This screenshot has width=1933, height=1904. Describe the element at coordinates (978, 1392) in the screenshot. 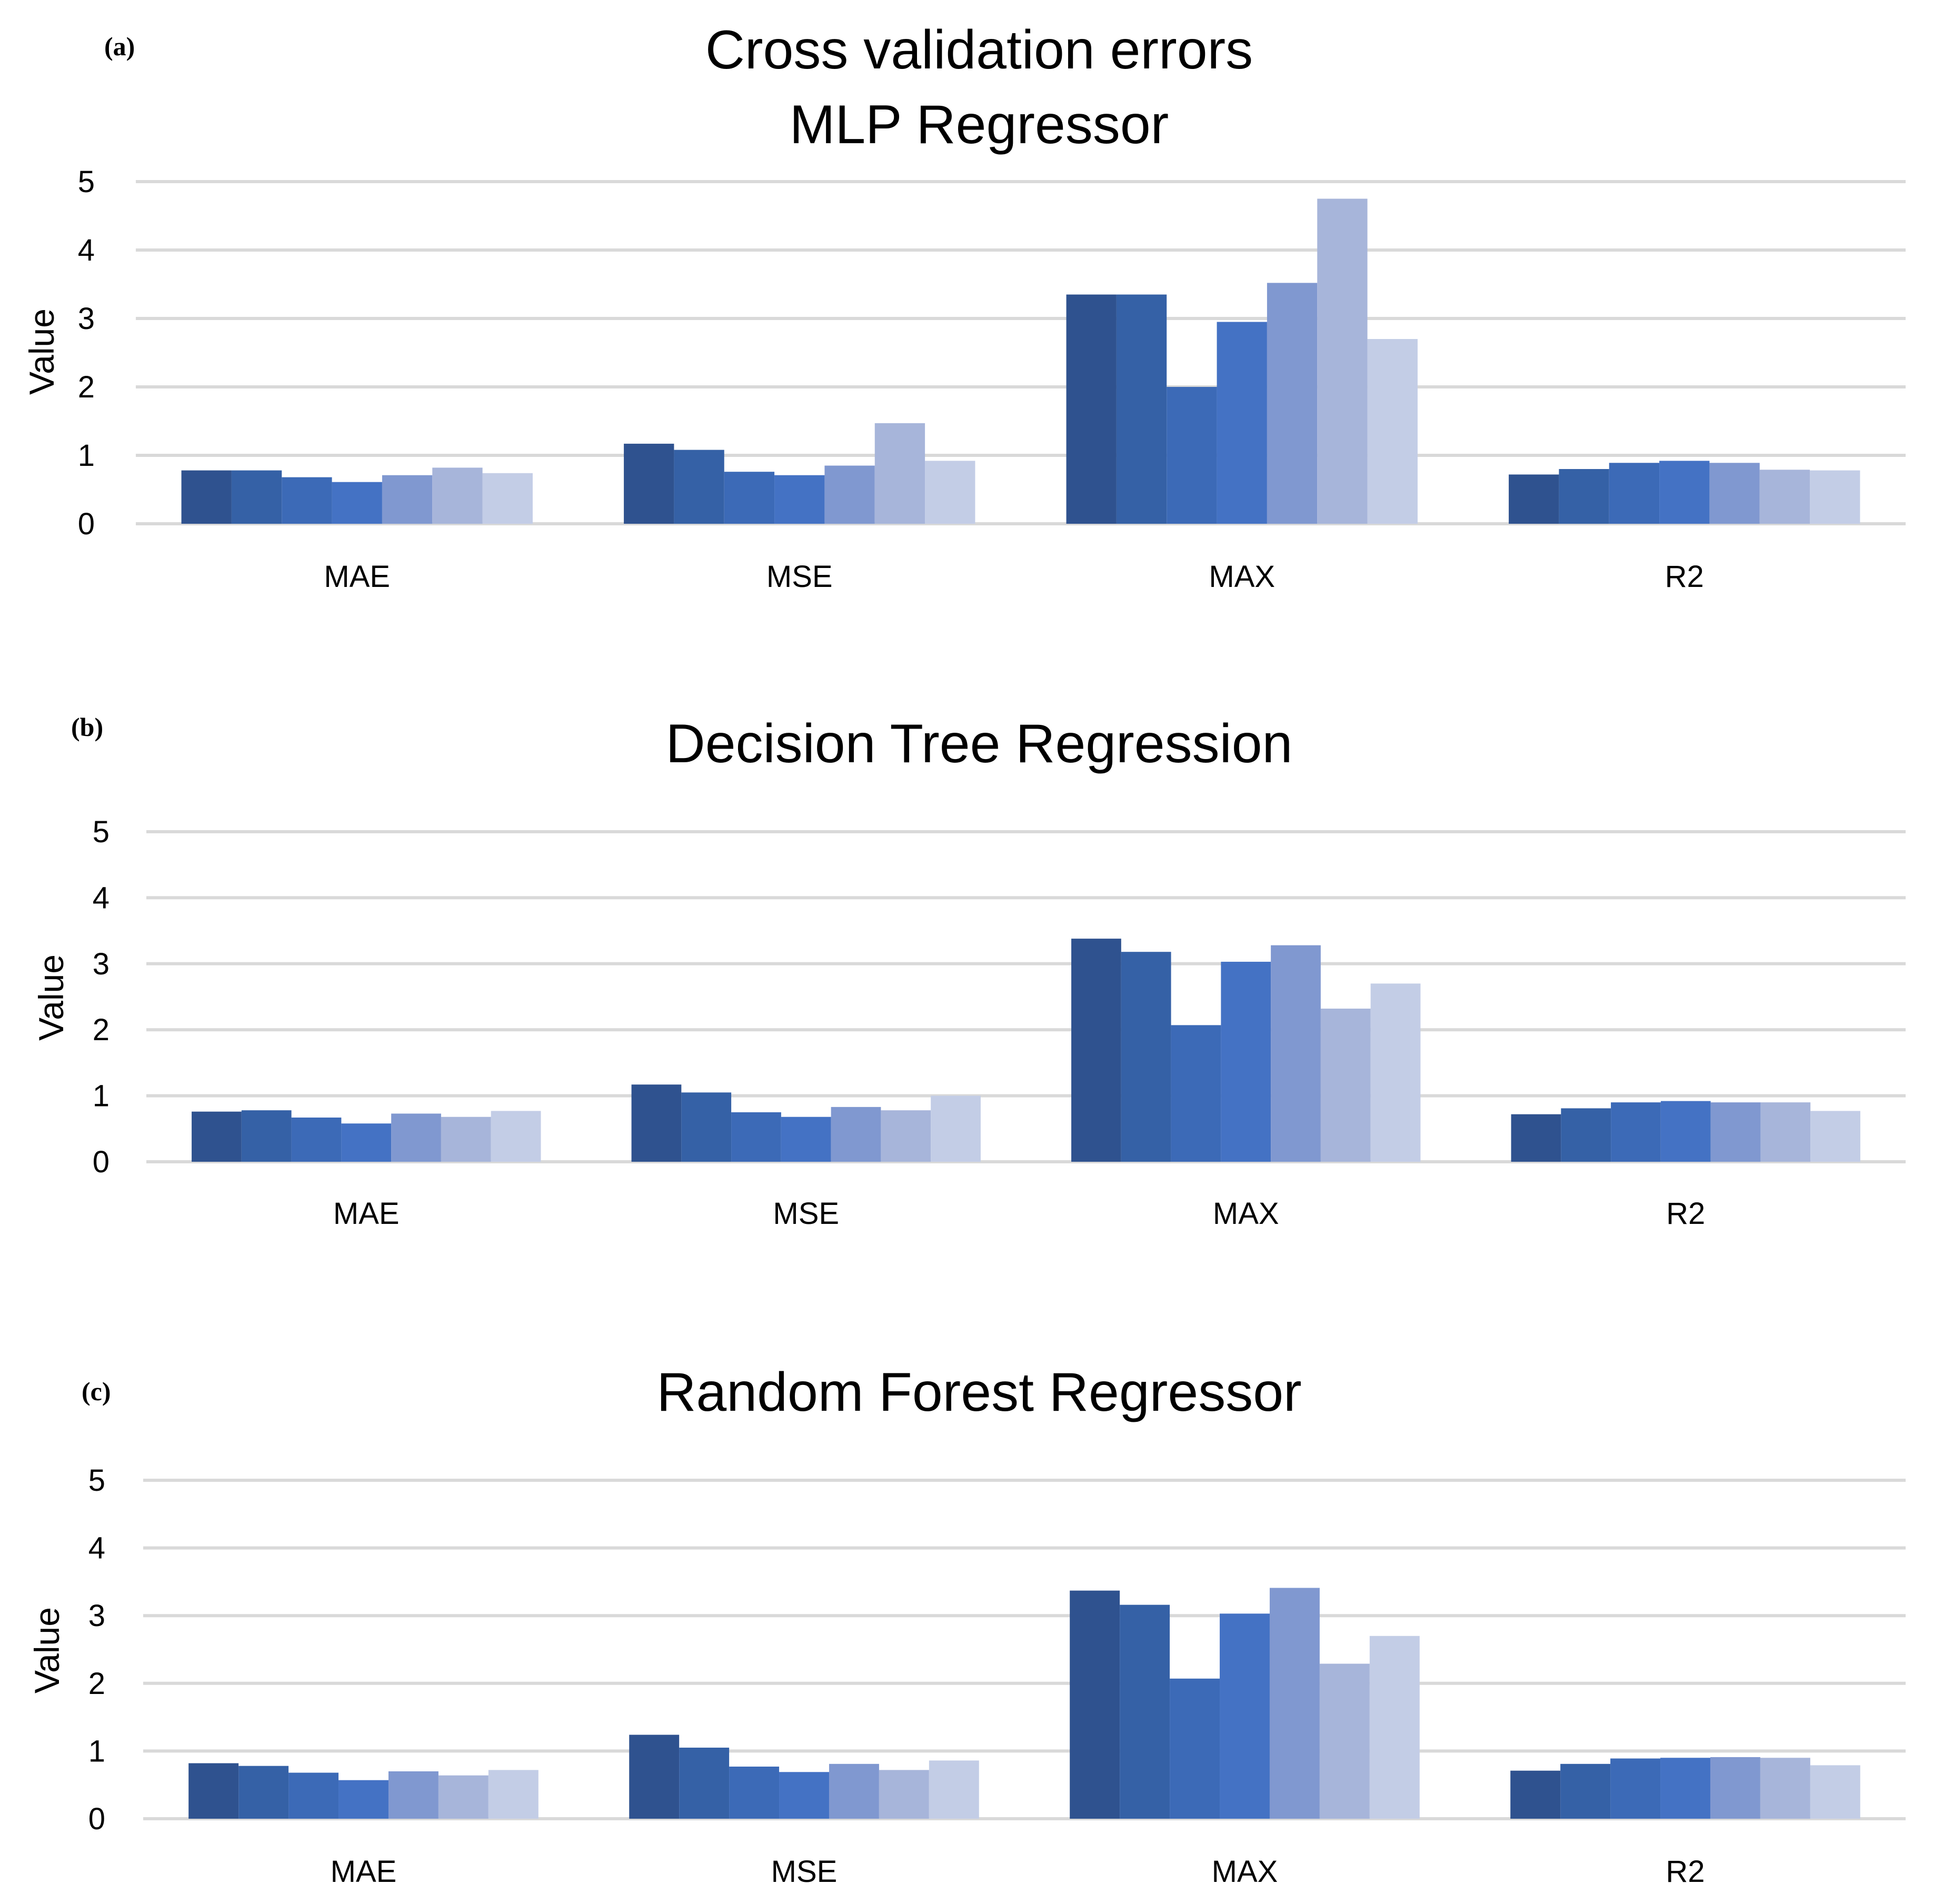

I see `chart-title: Random Forest Regressor` at that location.